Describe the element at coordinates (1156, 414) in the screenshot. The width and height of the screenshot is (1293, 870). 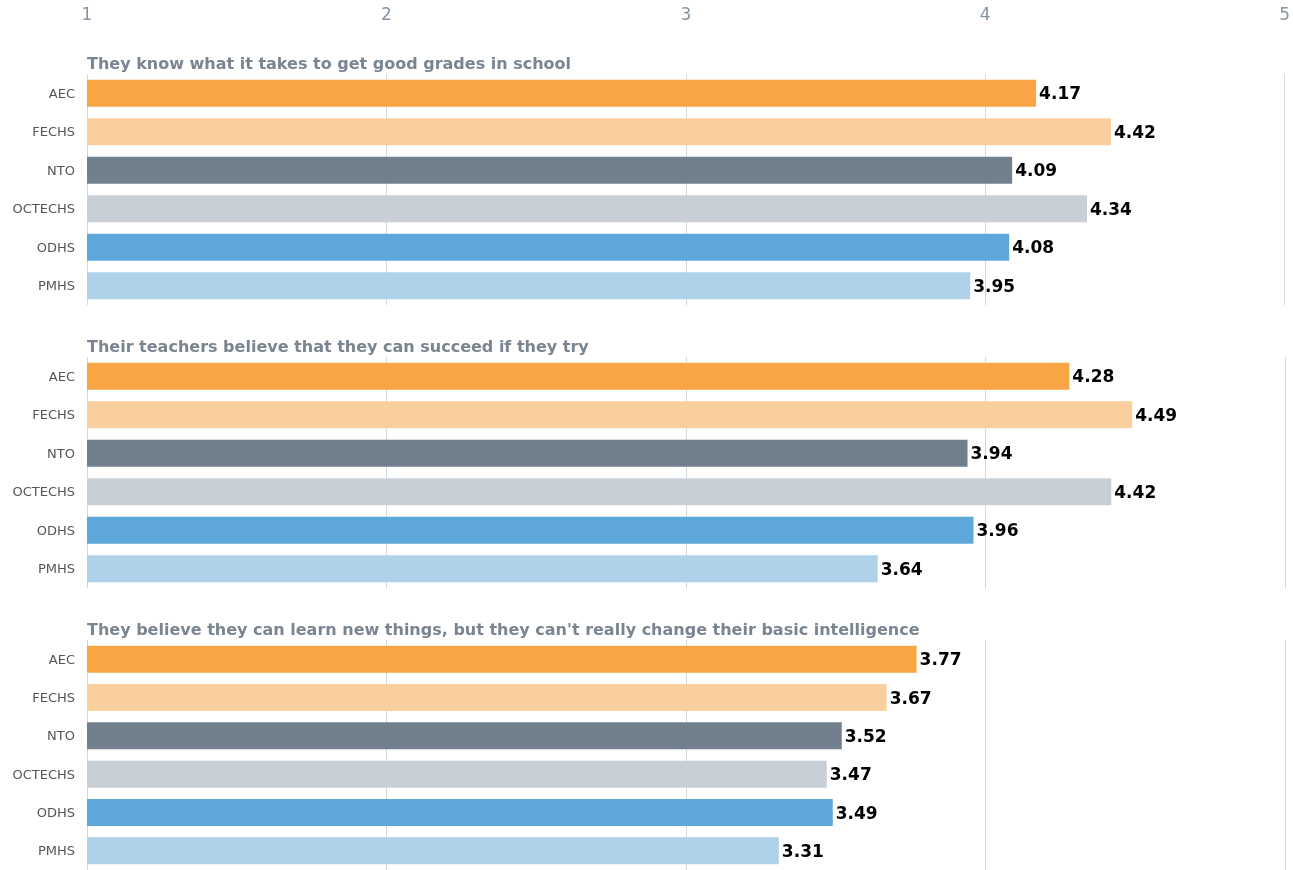
I see `data-label: 4.49` at that location.